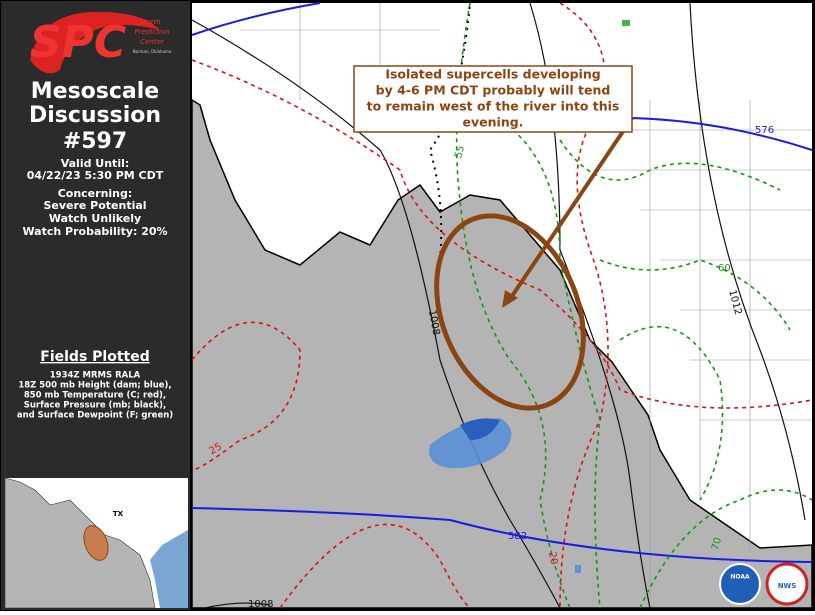 This screenshot has height=615, width=815. What do you see at coordinates (152, 42) in the screenshot?
I see `logo-text: Center` at bounding box center [152, 42].